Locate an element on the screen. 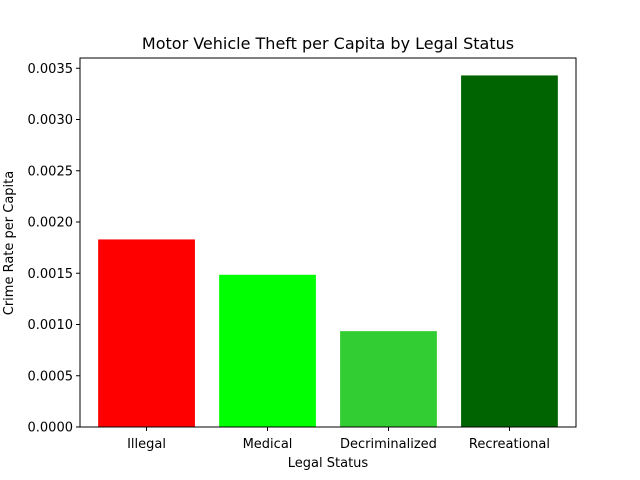 This screenshot has height=480, width=640. bar-decriminalized is located at coordinates (388, 379).